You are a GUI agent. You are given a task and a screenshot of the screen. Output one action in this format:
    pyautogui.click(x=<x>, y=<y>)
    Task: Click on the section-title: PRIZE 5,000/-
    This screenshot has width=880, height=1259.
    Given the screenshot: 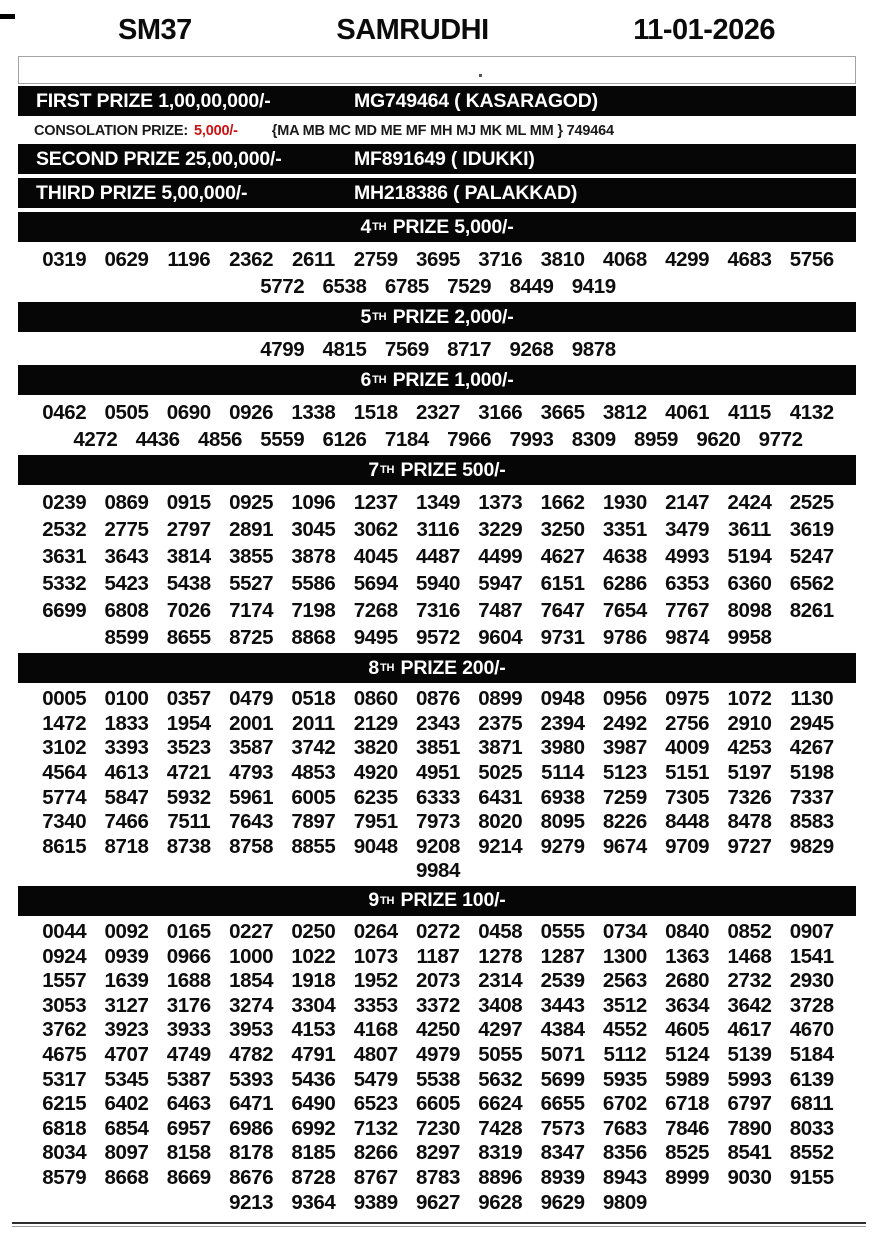 What is the action you would take?
    pyautogui.click(x=450, y=226)
    